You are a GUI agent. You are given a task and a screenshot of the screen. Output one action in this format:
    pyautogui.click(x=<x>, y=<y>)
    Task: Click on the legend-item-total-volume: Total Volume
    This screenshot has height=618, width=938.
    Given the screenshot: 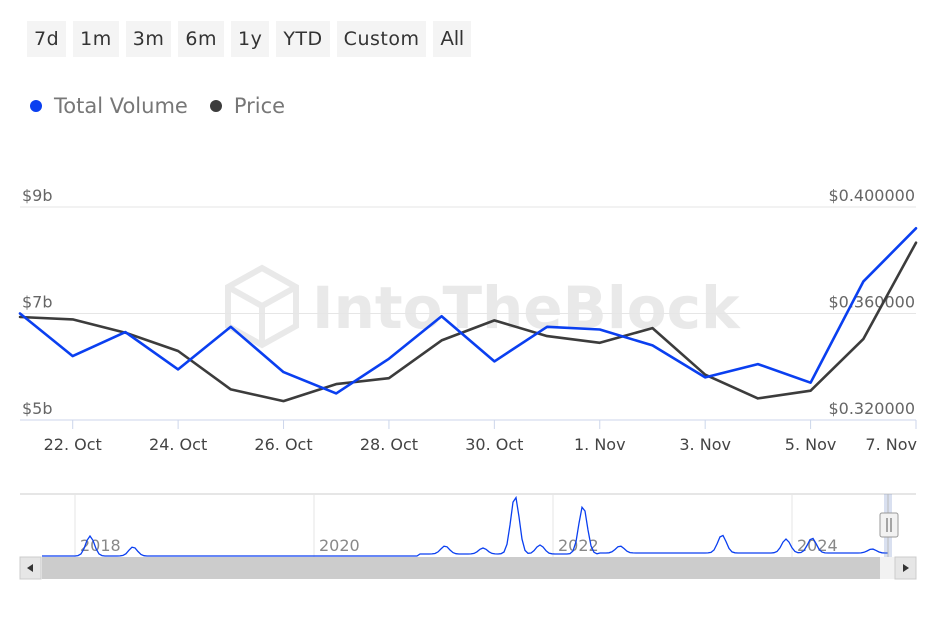 What is the action you would take?
    pyautogui.click(x=109, y=106)
    